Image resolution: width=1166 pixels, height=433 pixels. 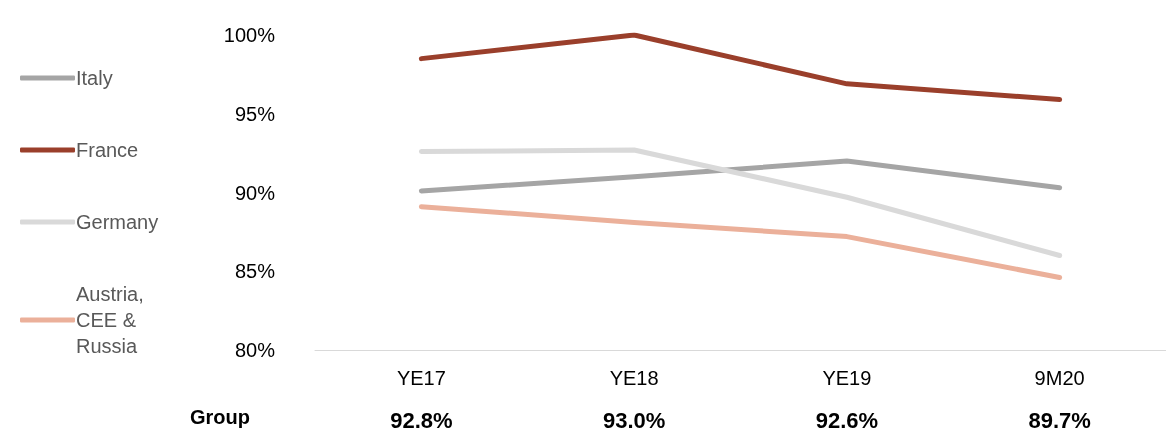 What do you see at coordinates (421, 420) in the screenshot?
I see `text: 92.8%` at bounding box center [421, 420].